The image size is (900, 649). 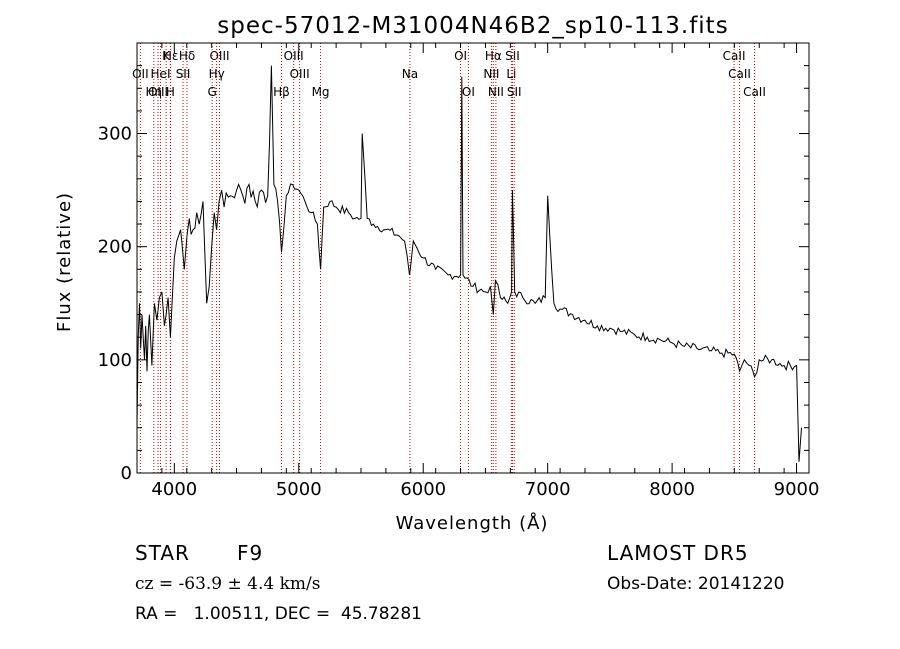 What do you see at coordinates (797, 489) in the screenshot?
I see `x-tick-label: 9000` at bounding box center [797, 489].